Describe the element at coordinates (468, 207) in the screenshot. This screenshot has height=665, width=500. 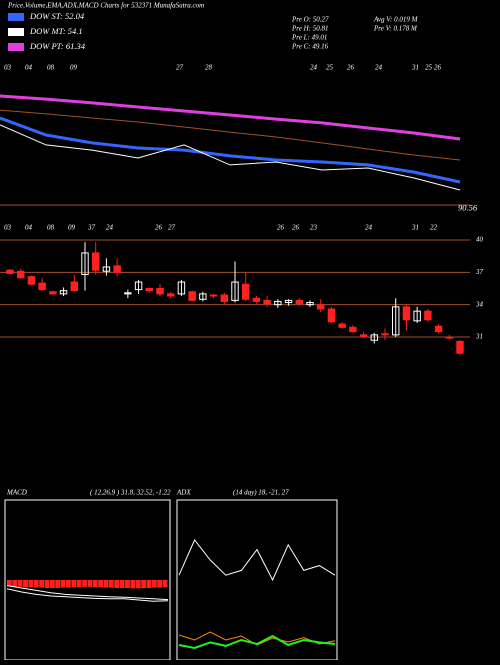
I see `y-tick-label: 90.56` at that location.